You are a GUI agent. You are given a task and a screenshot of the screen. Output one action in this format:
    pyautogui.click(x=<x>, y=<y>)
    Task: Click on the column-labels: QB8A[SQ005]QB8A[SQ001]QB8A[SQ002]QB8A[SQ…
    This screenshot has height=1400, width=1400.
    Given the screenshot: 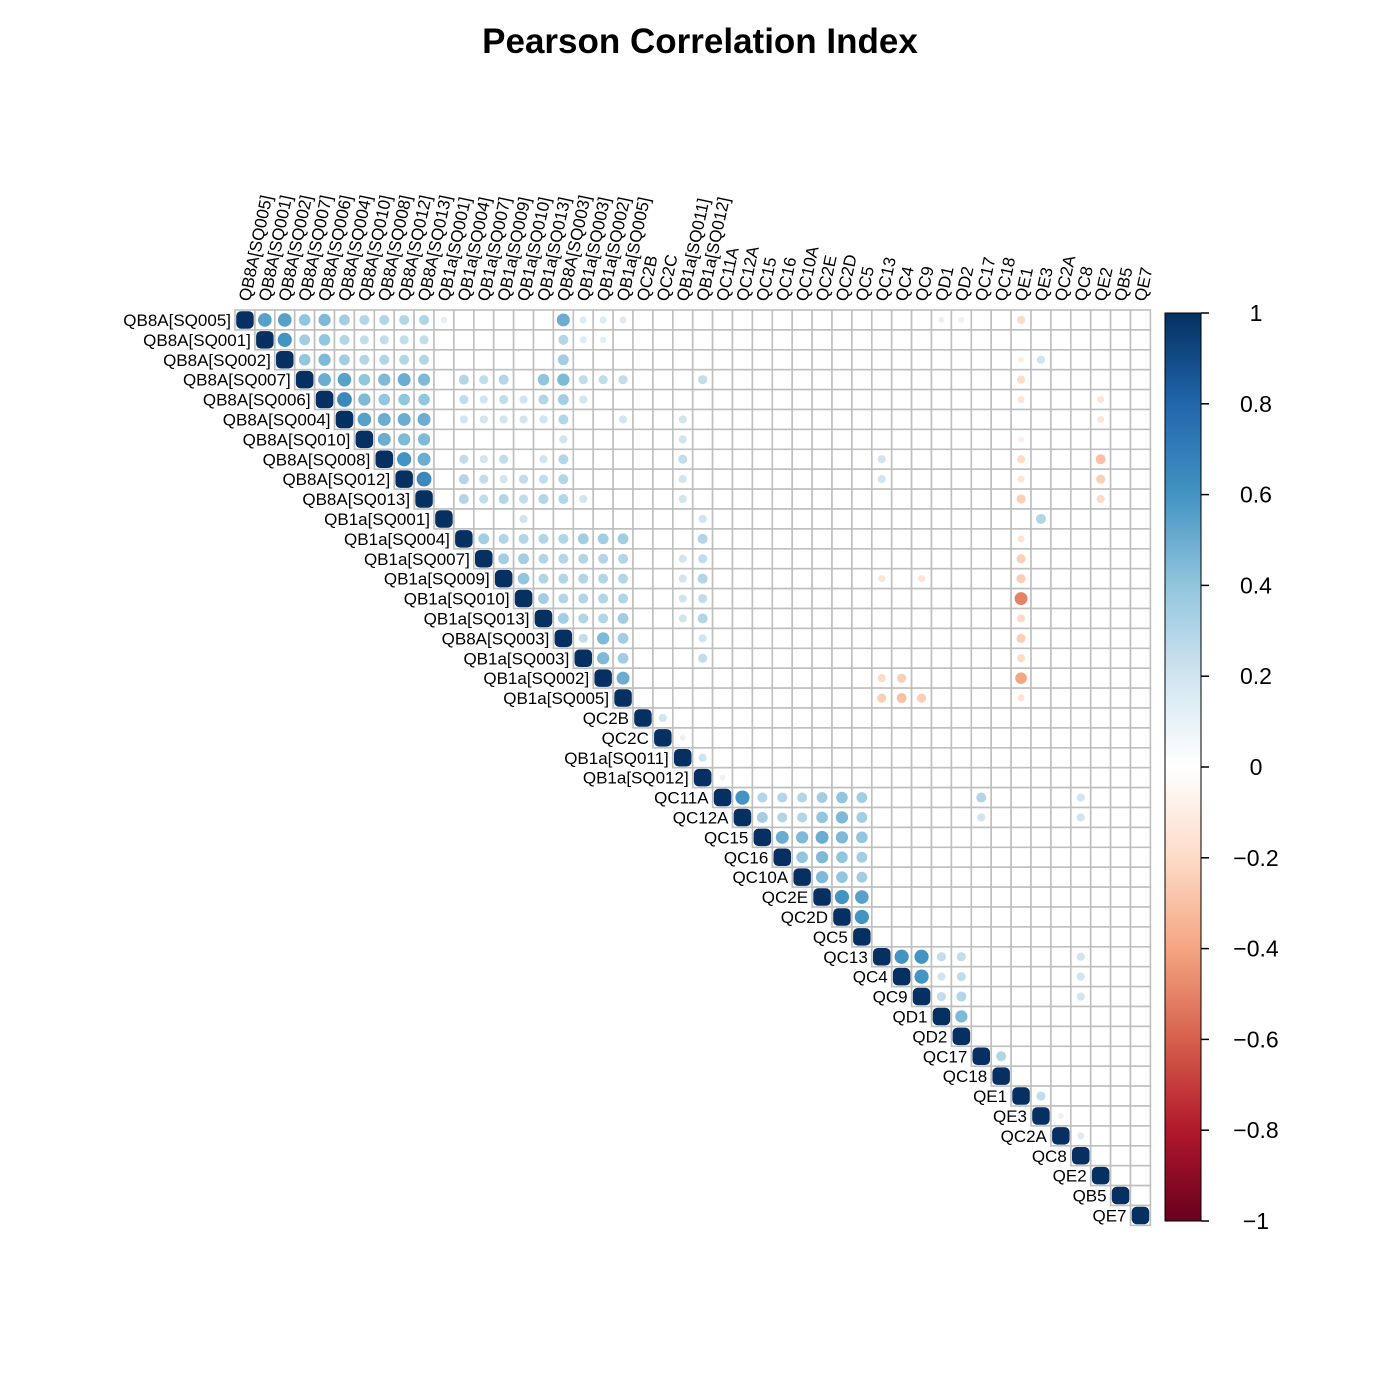 What is the action you would take?
    pyautogui.click(x=695, y=248)
    